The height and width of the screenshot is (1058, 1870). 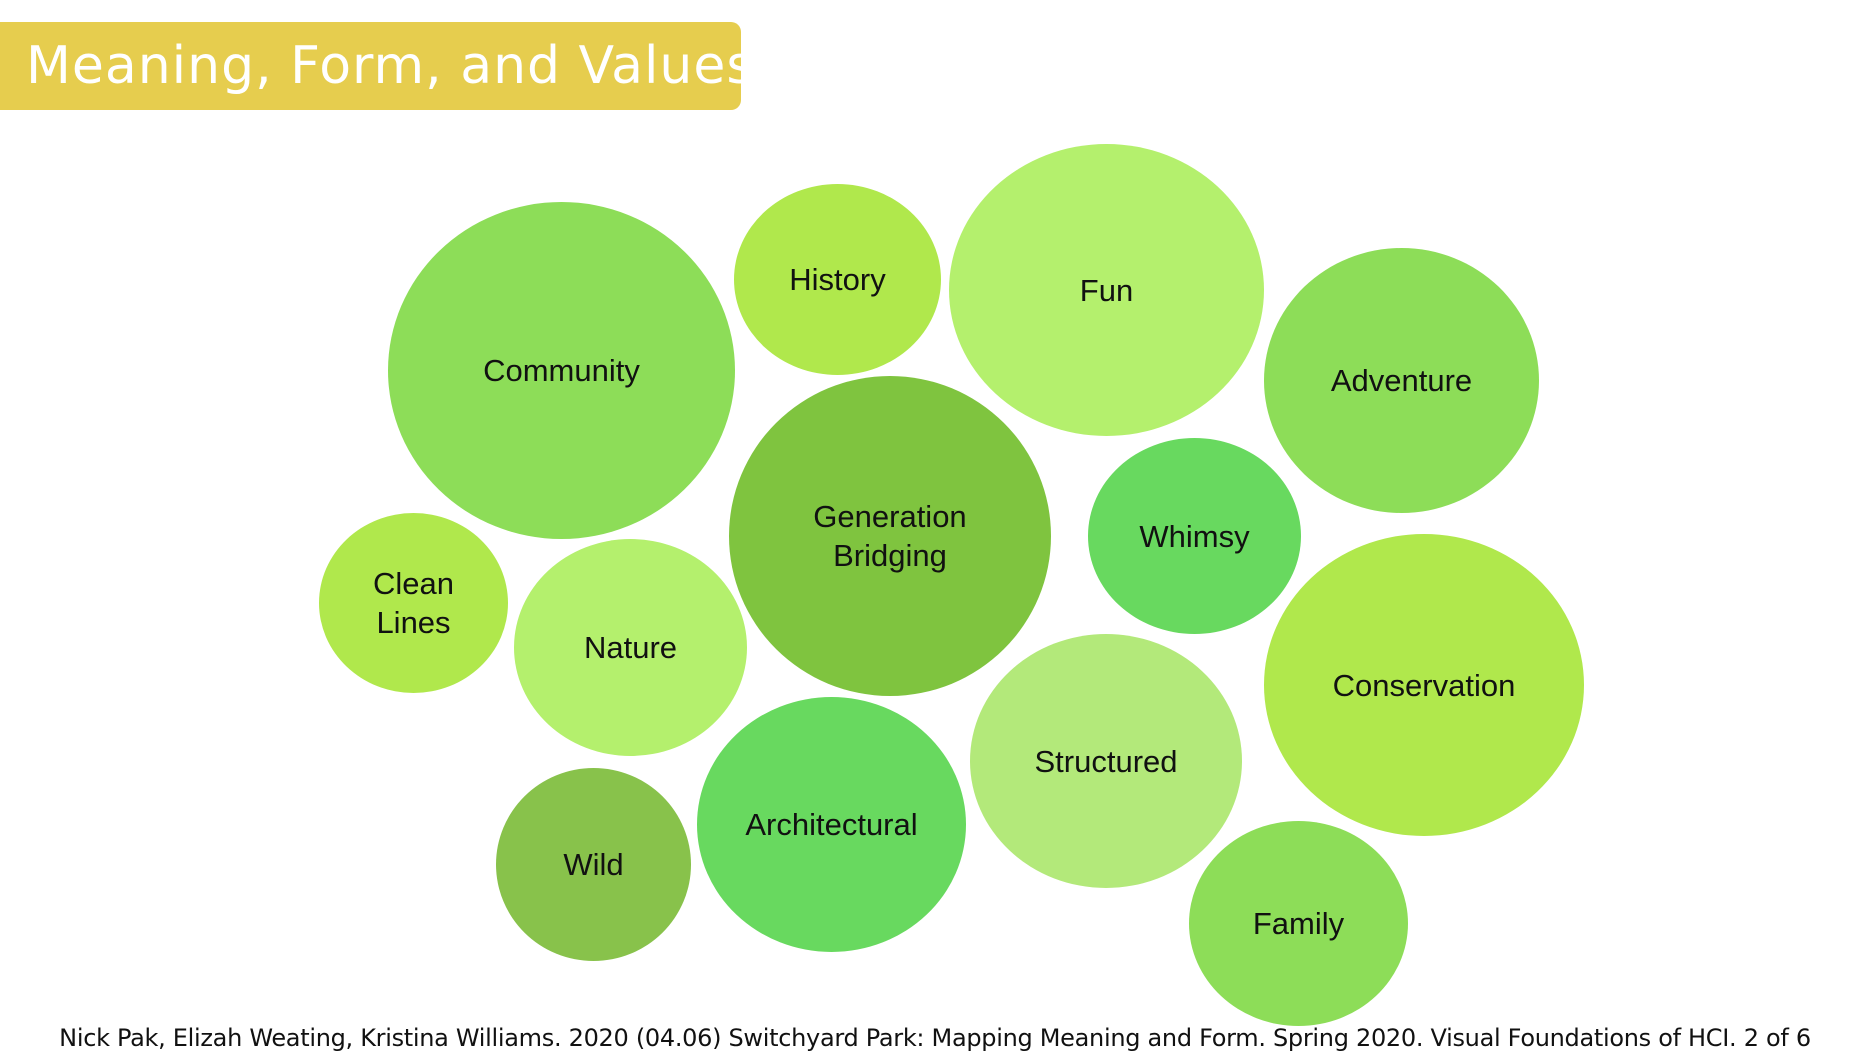 I want to click on bubble-label: Structured, so click(x=1106, y=761).